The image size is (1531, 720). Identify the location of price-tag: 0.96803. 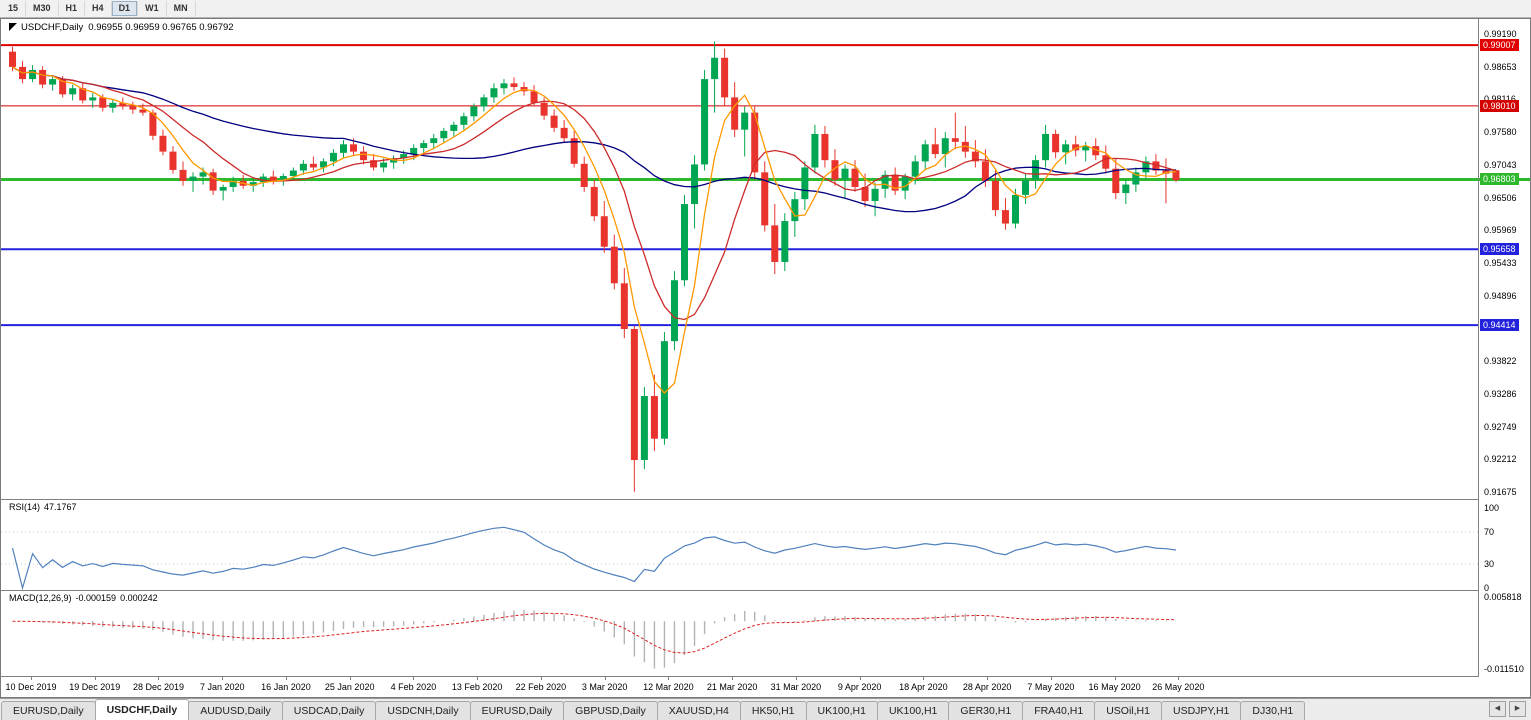
(1499, 179).